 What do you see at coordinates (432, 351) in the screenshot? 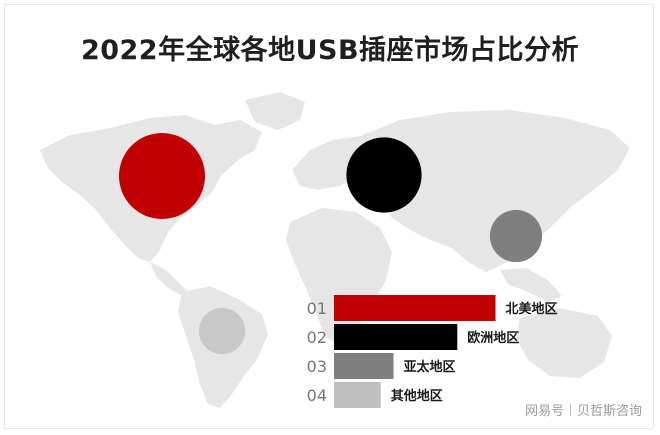
I see `bars-layer: 01 北美地区 02 欧洲地区 03 亚太地区 04 其他地区` at bounding box center [432, 351].